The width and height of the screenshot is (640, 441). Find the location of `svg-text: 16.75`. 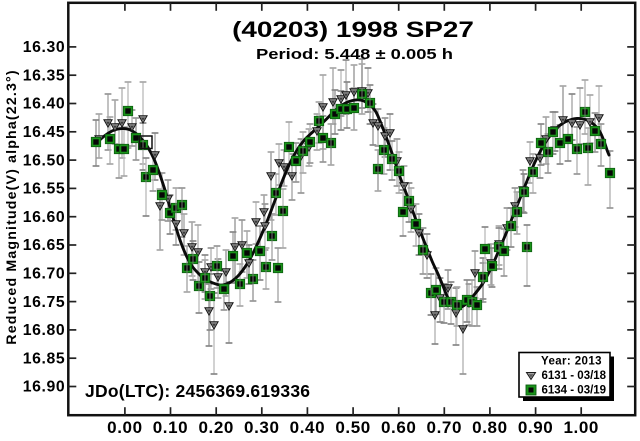

svg-text: 16.75 is located at coordinates (44, 302).